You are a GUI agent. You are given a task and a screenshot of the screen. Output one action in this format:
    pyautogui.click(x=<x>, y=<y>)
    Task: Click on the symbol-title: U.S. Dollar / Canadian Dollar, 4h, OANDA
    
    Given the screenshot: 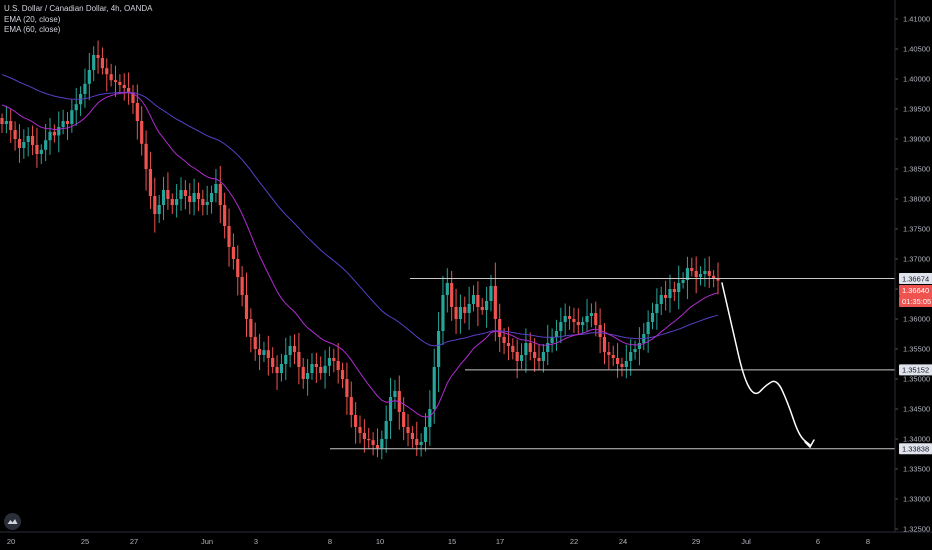 What is the action you would take?
    pyautogui.click(x=78, y=8)
    